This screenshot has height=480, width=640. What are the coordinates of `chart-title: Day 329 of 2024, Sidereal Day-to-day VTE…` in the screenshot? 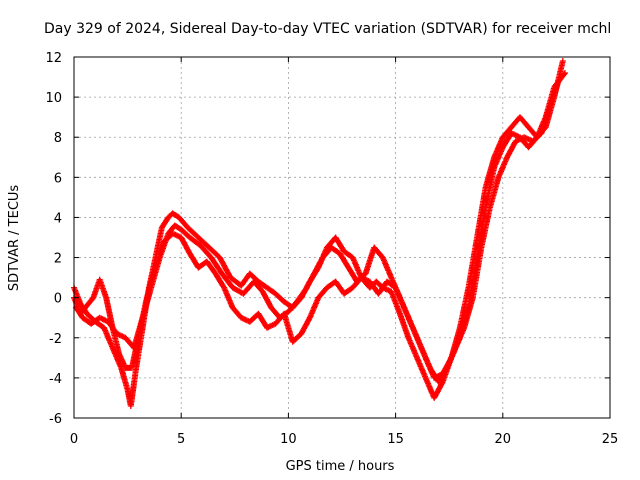 It's located at (327, 29).